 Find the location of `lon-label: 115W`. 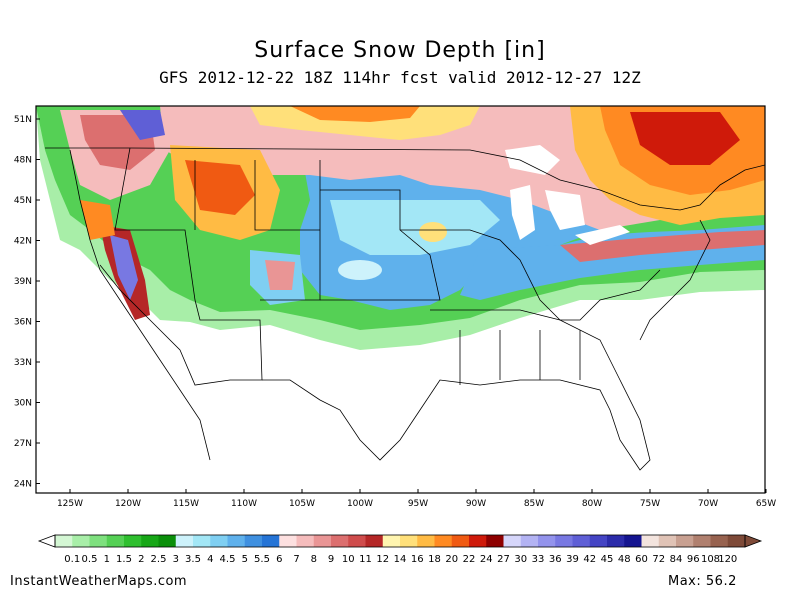

lon-label: 115W is located at coordinates (186, 504).